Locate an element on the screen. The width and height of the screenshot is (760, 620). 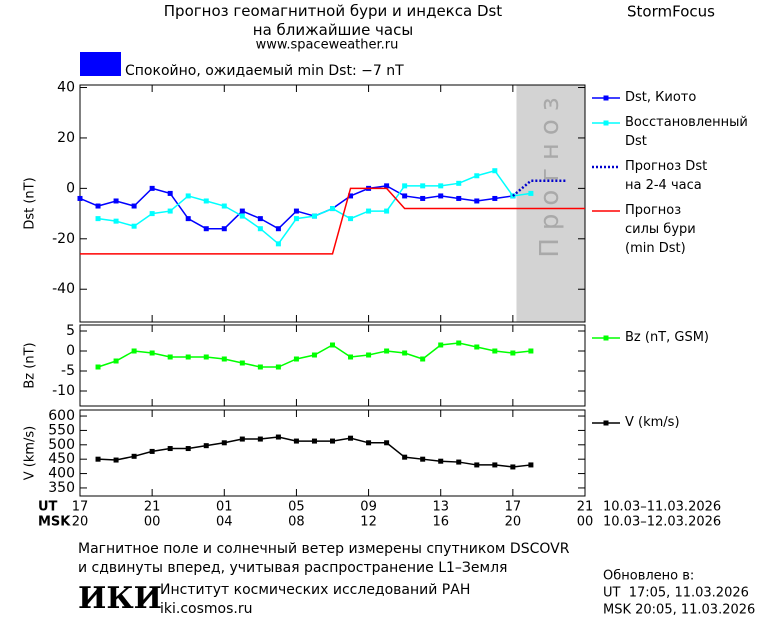
x-tick-label: 05 is located at coordinates (296, 507).